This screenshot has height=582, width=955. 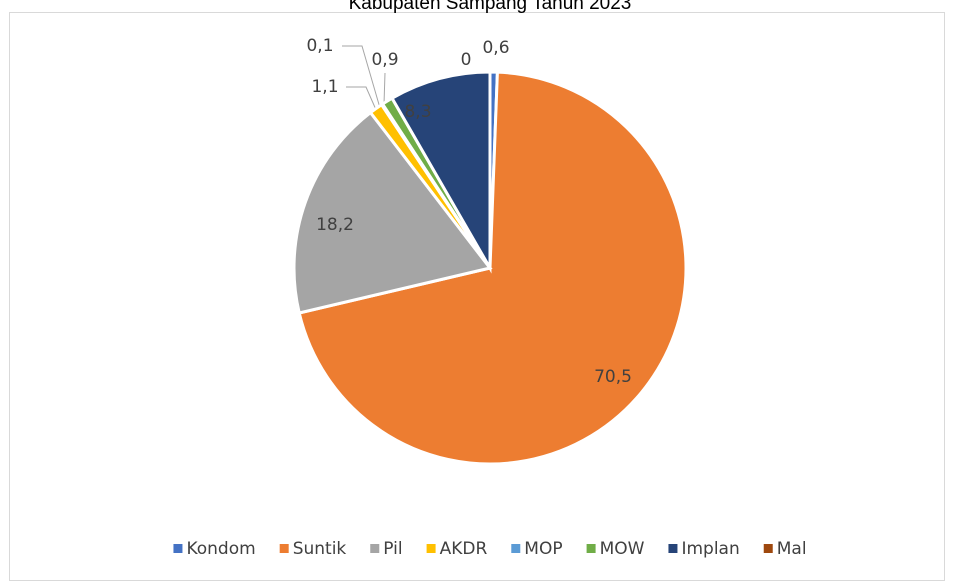 What do you see at coordinates (466, 60) in the screenshot?
I see `data-label: 0` at bounding box center [466, 60].